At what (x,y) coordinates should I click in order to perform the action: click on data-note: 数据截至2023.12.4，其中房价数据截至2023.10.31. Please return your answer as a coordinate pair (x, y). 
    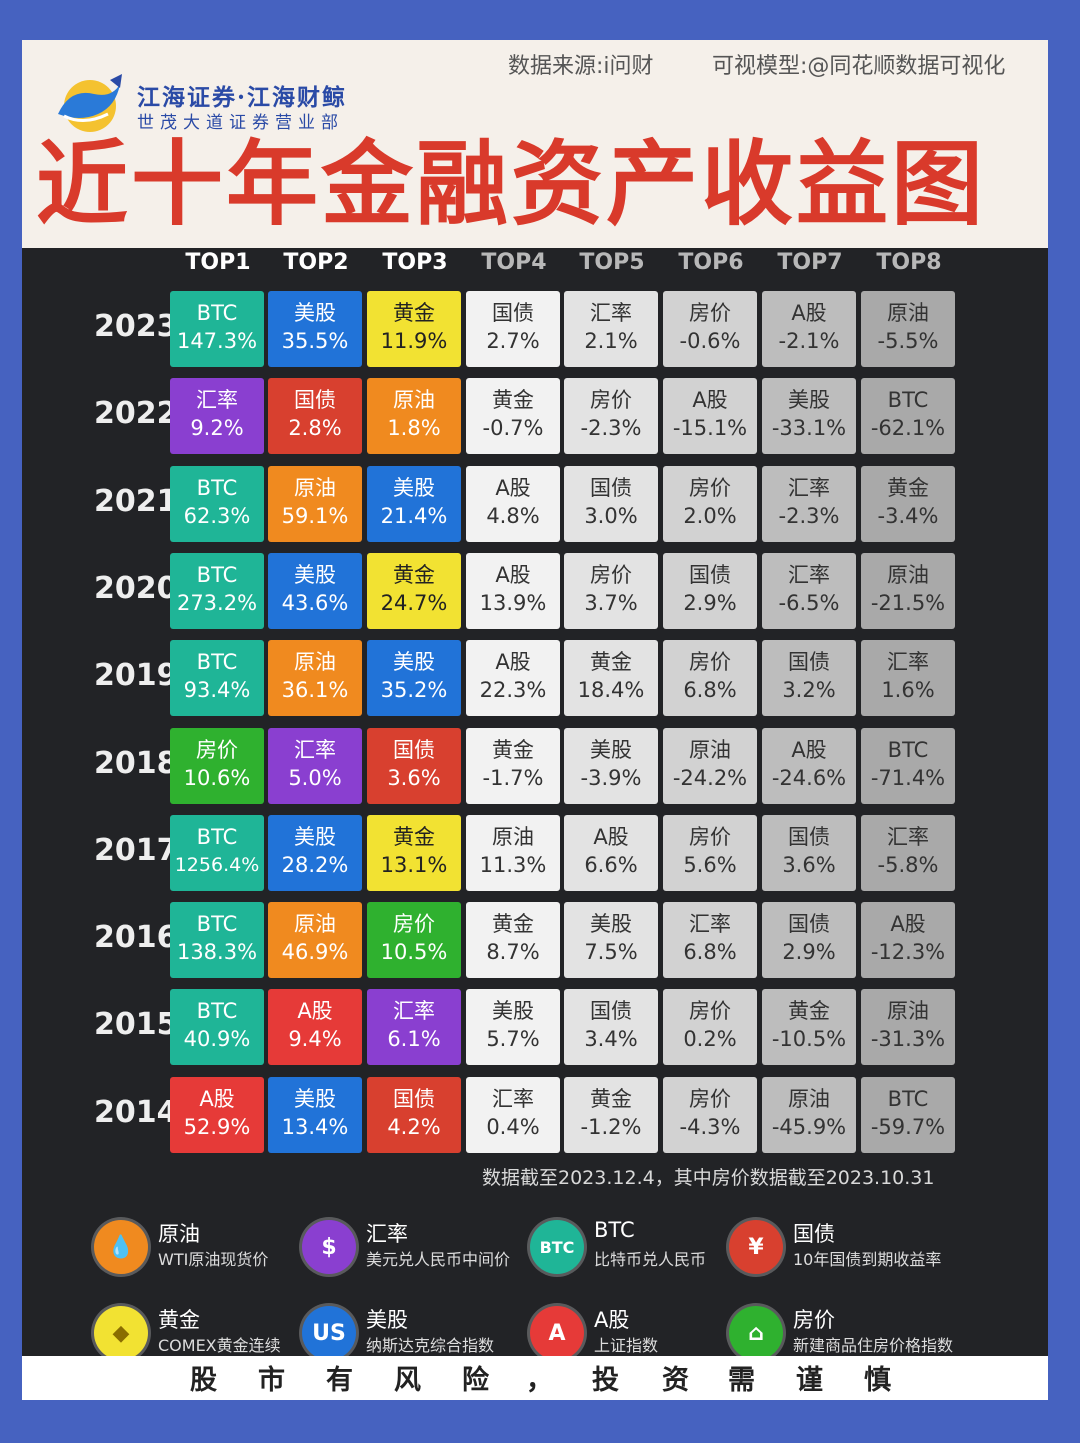
    Looking at the image, I should click on (708, 1178).